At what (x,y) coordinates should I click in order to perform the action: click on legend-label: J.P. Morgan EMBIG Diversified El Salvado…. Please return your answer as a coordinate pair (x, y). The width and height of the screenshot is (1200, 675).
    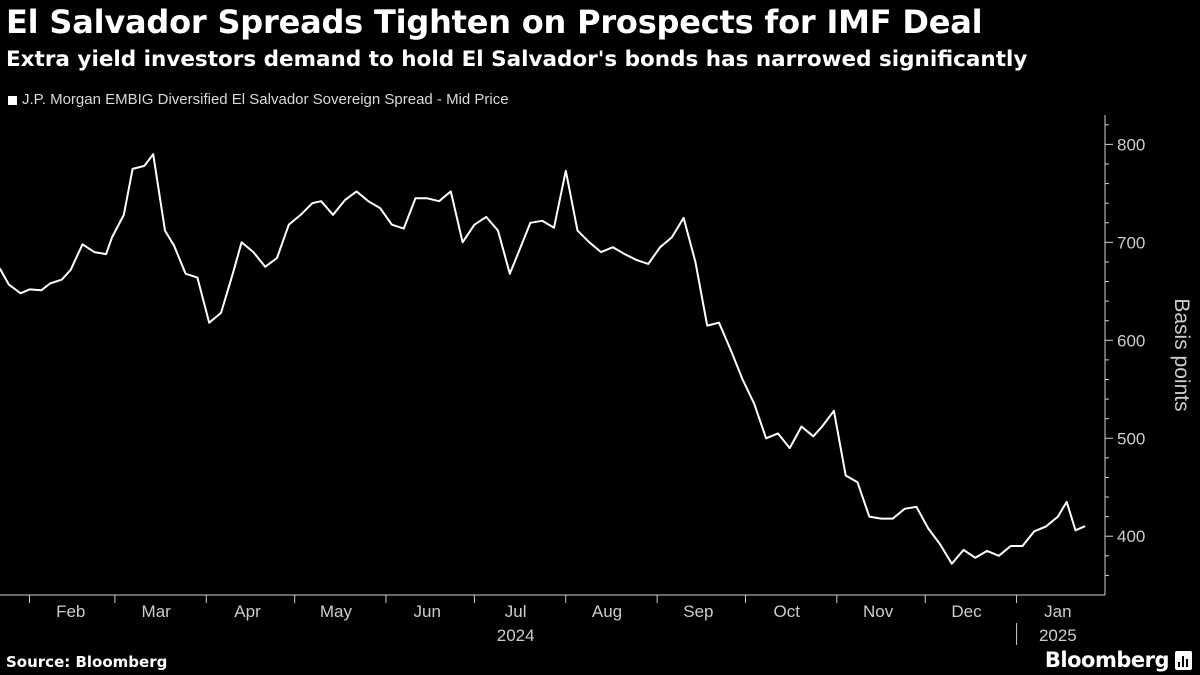
    Looking at the image, I should click on (265, 99).